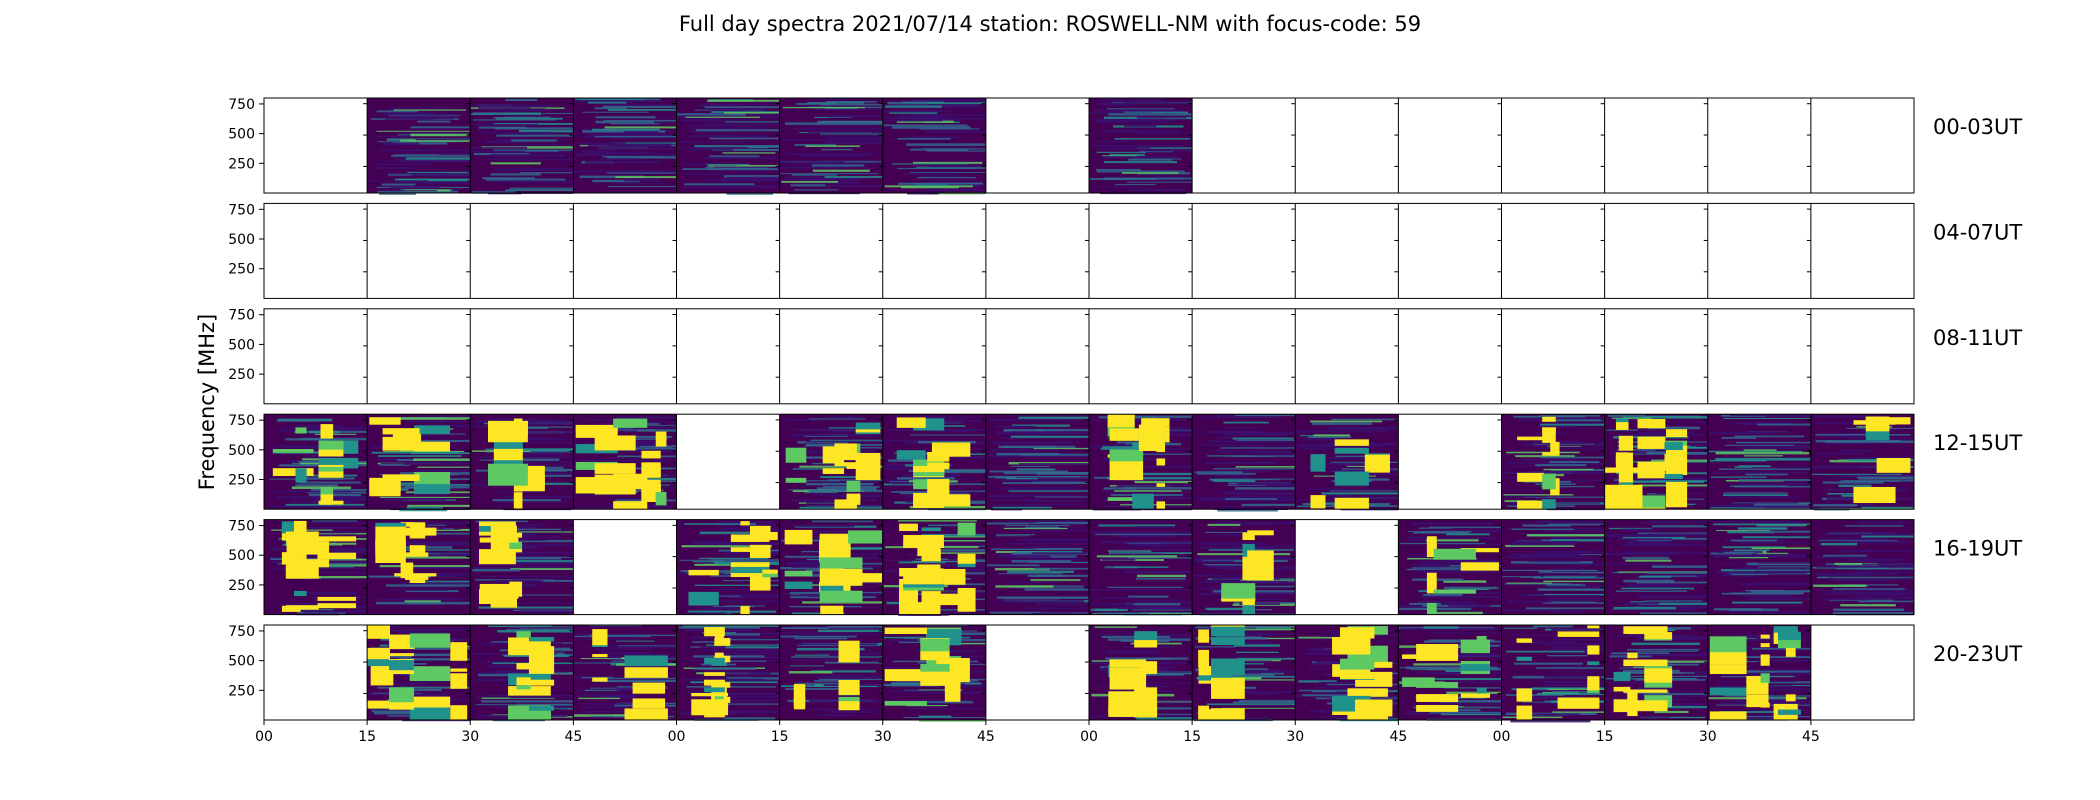  Describe the element at coordinates (207, 402) in the screenshot. I see `y-axis-label: Frequency [MHz]` at that location.